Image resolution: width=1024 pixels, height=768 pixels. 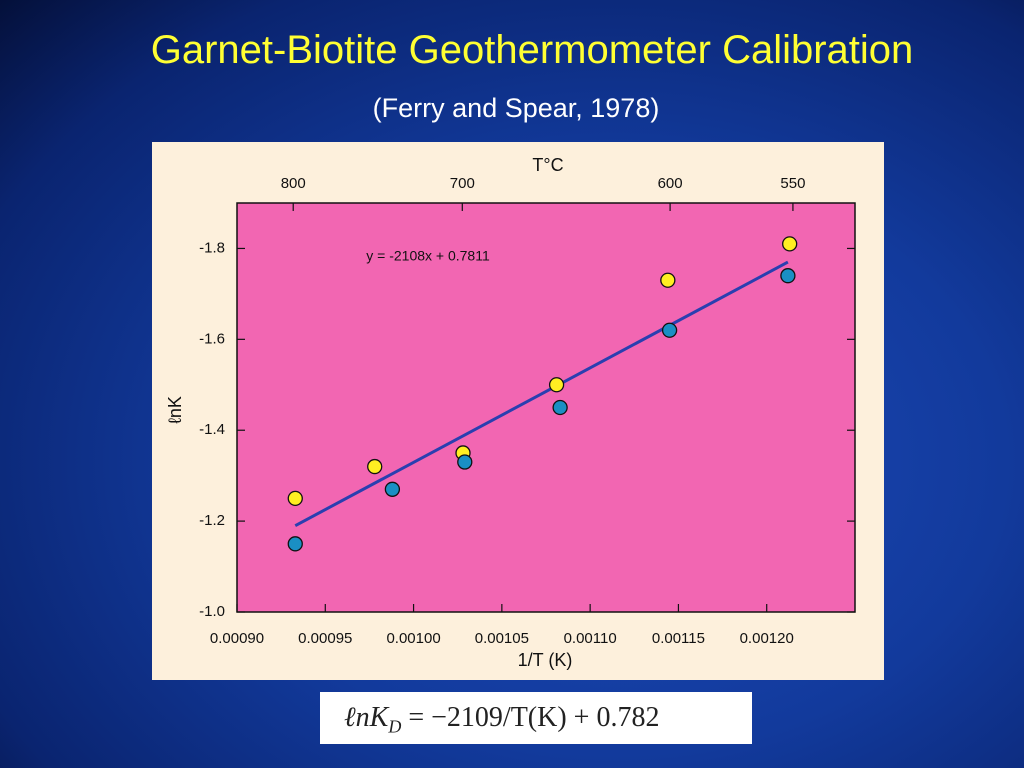 I want to click on top-axis-label: T°C, so click(x=547, y=165).